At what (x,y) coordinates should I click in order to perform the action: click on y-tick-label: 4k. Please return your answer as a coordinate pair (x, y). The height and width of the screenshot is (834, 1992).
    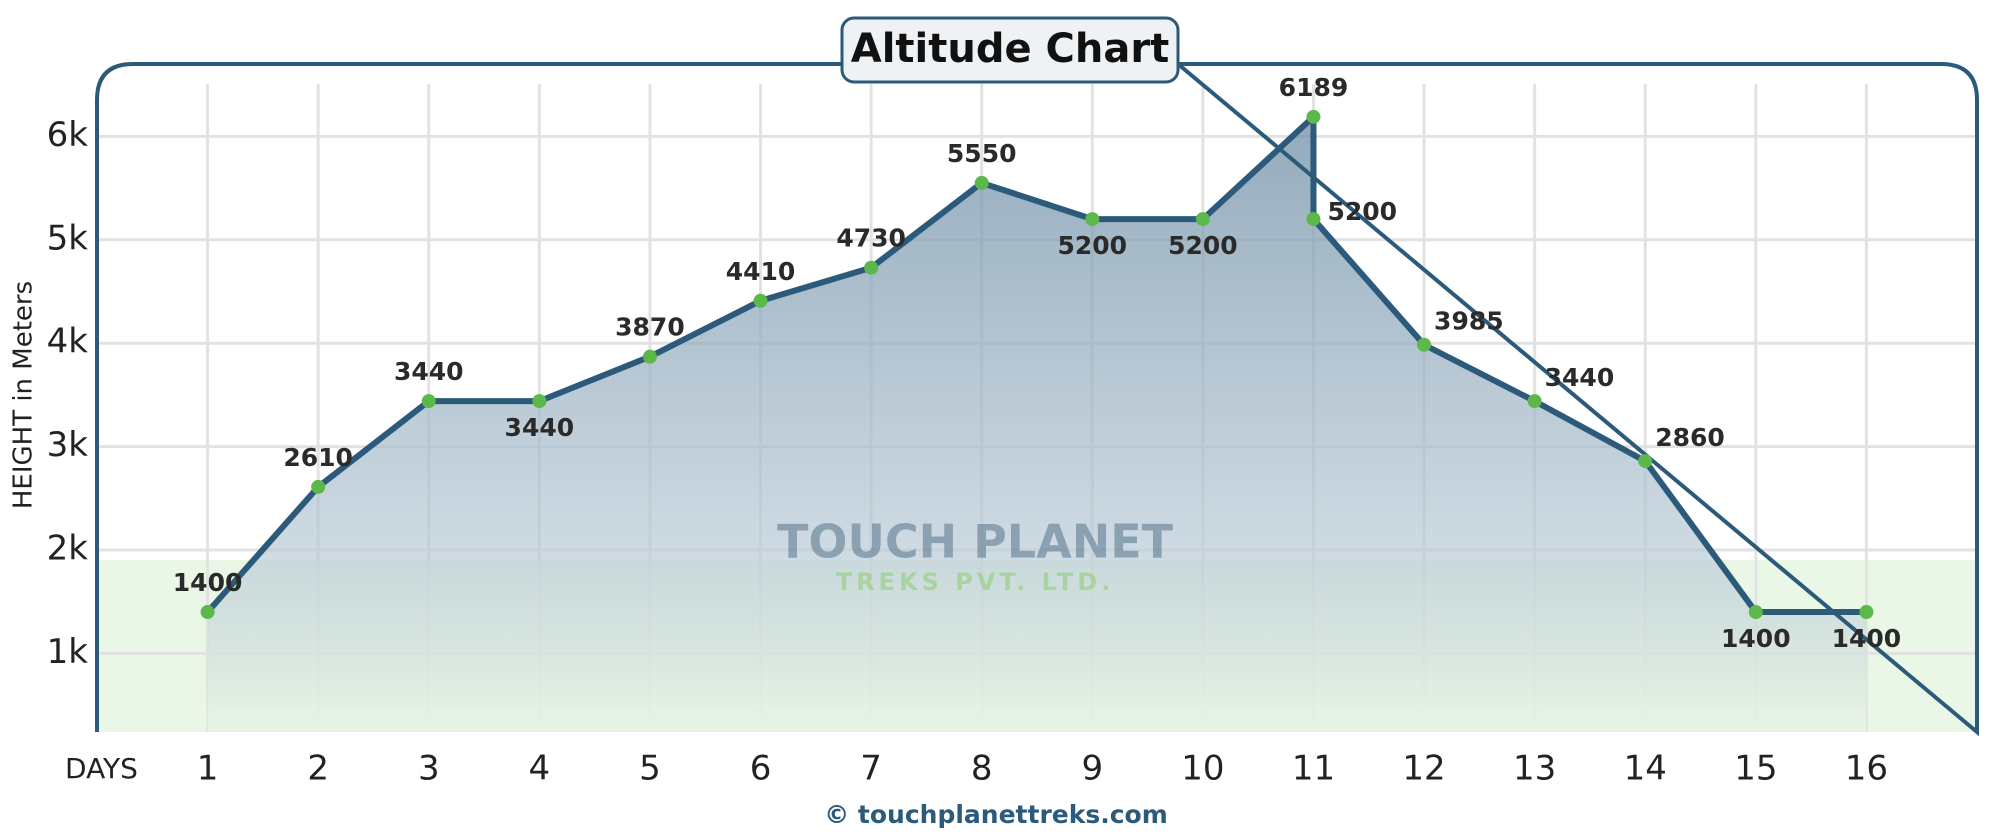
    Looking at the image, I should click on (68, 342).